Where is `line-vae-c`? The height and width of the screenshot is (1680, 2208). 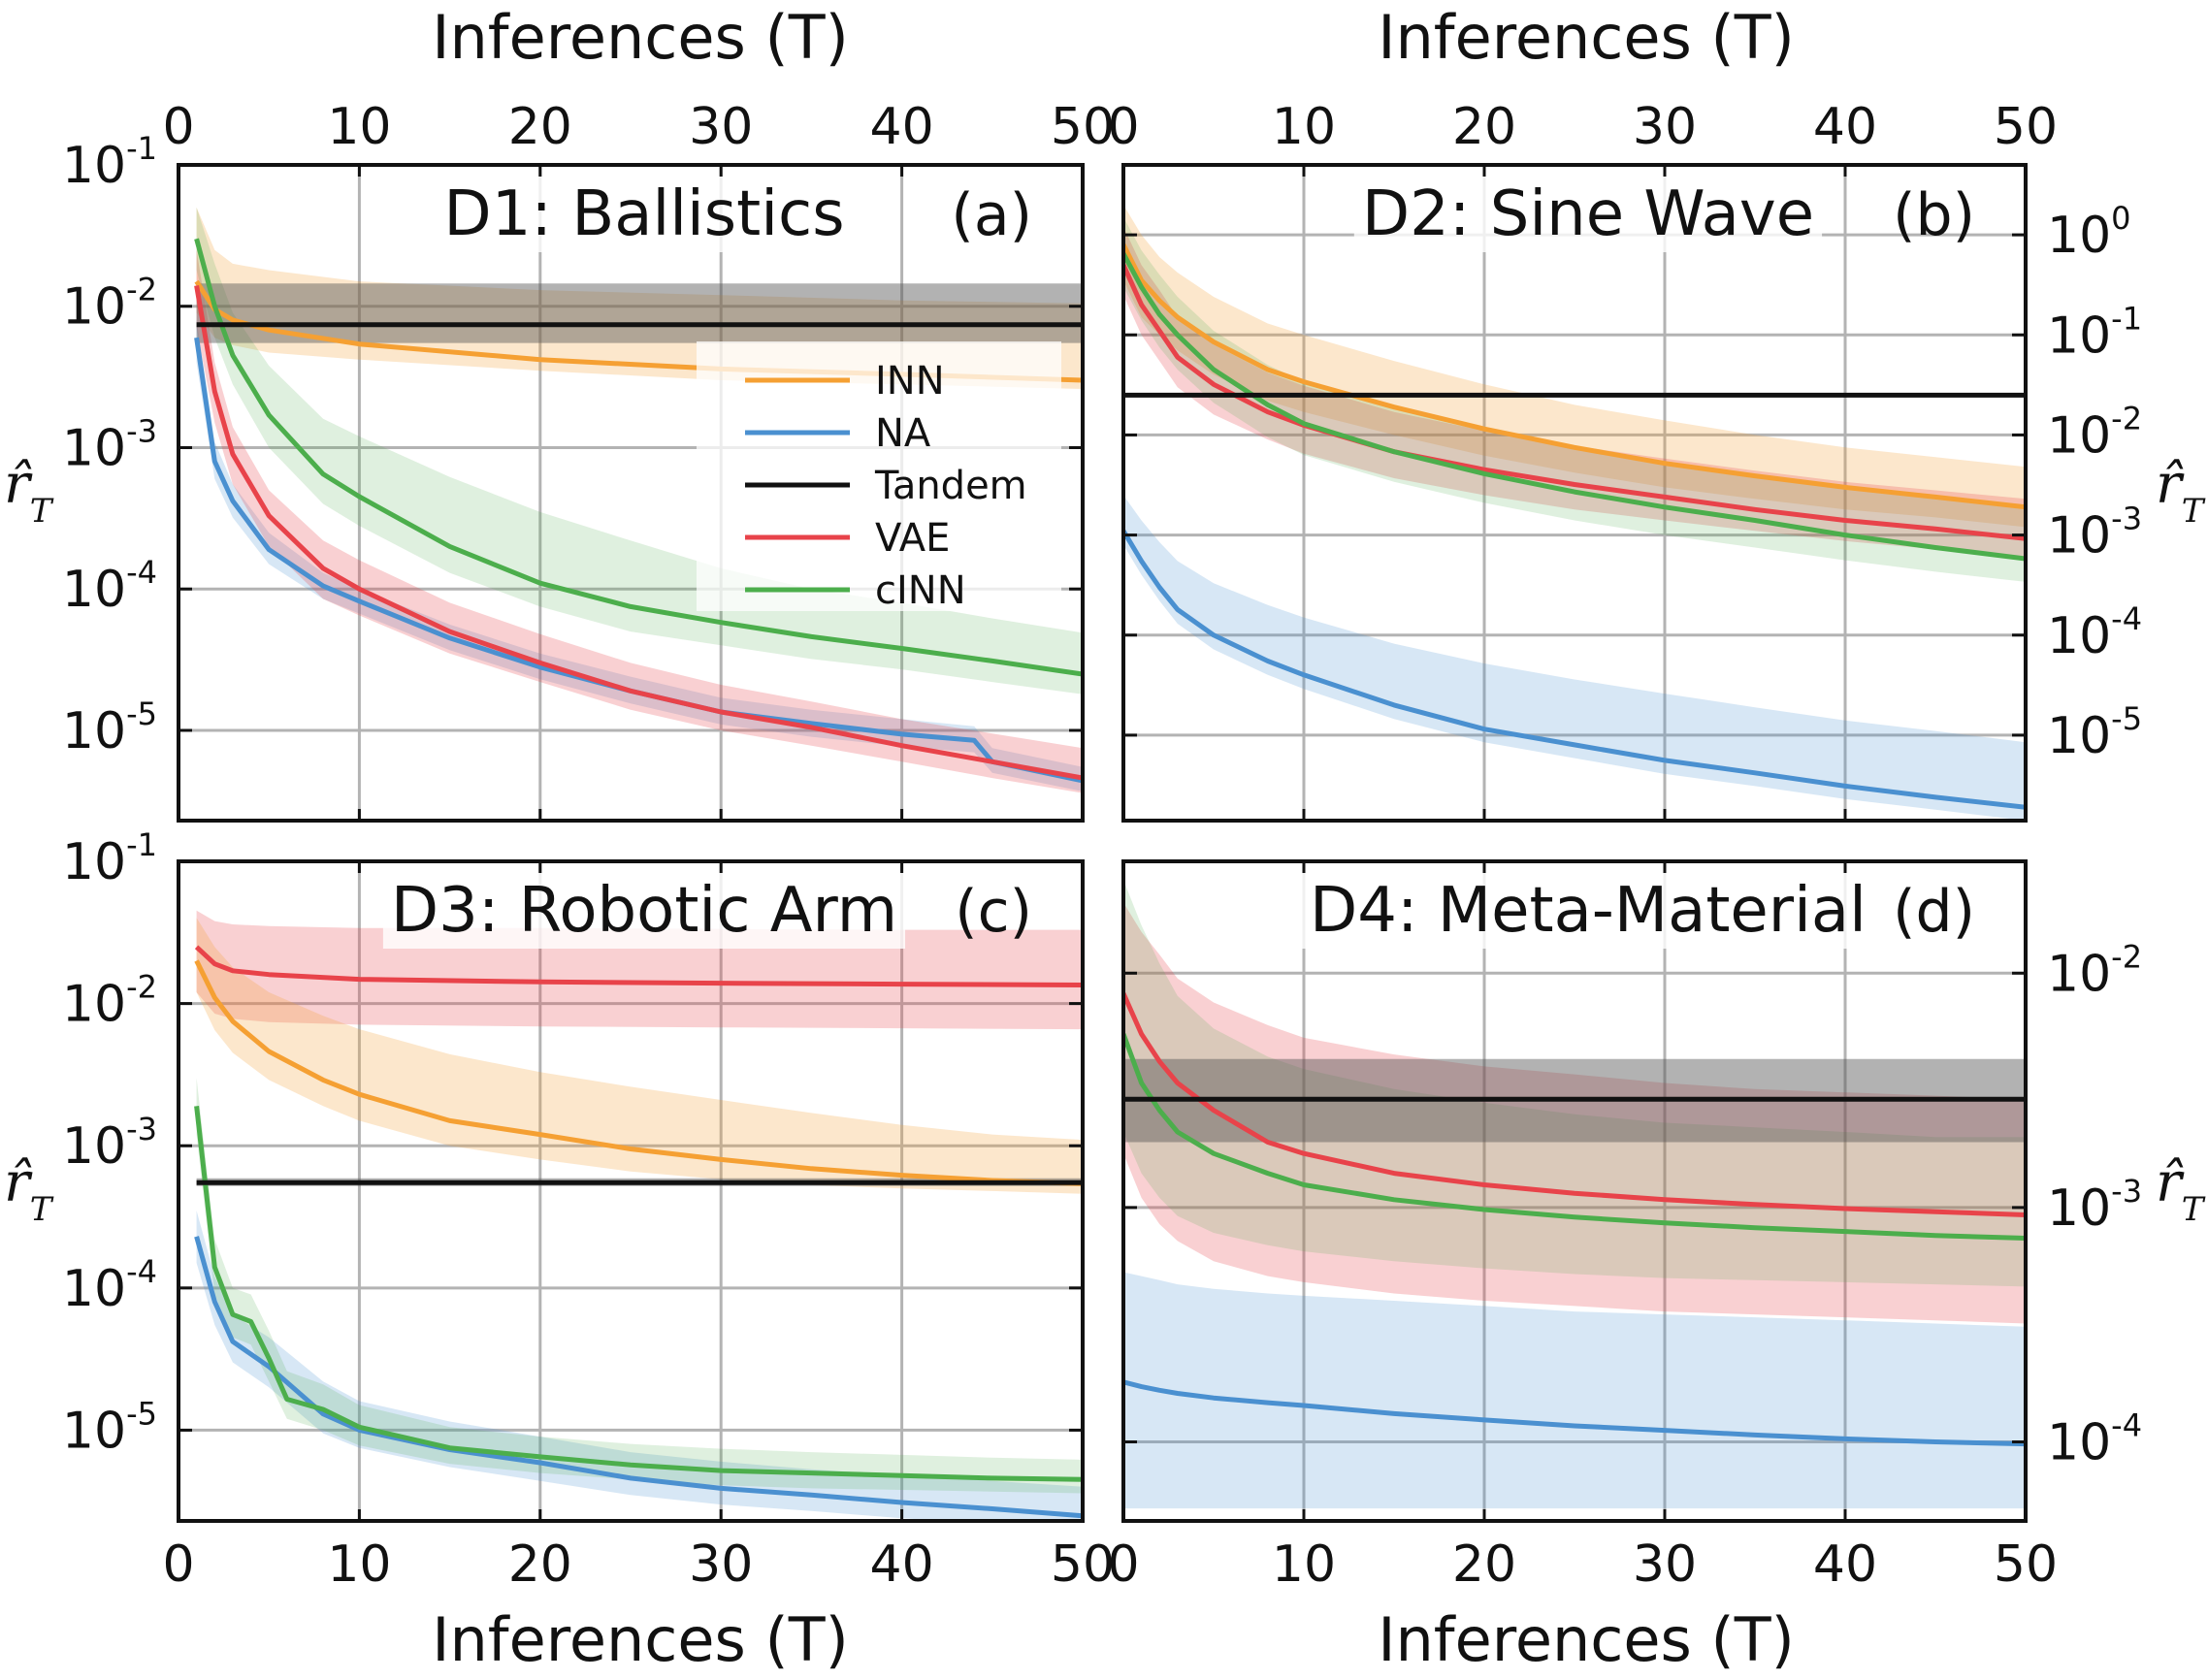 line-vae-c is located at coordinates (638, 966).